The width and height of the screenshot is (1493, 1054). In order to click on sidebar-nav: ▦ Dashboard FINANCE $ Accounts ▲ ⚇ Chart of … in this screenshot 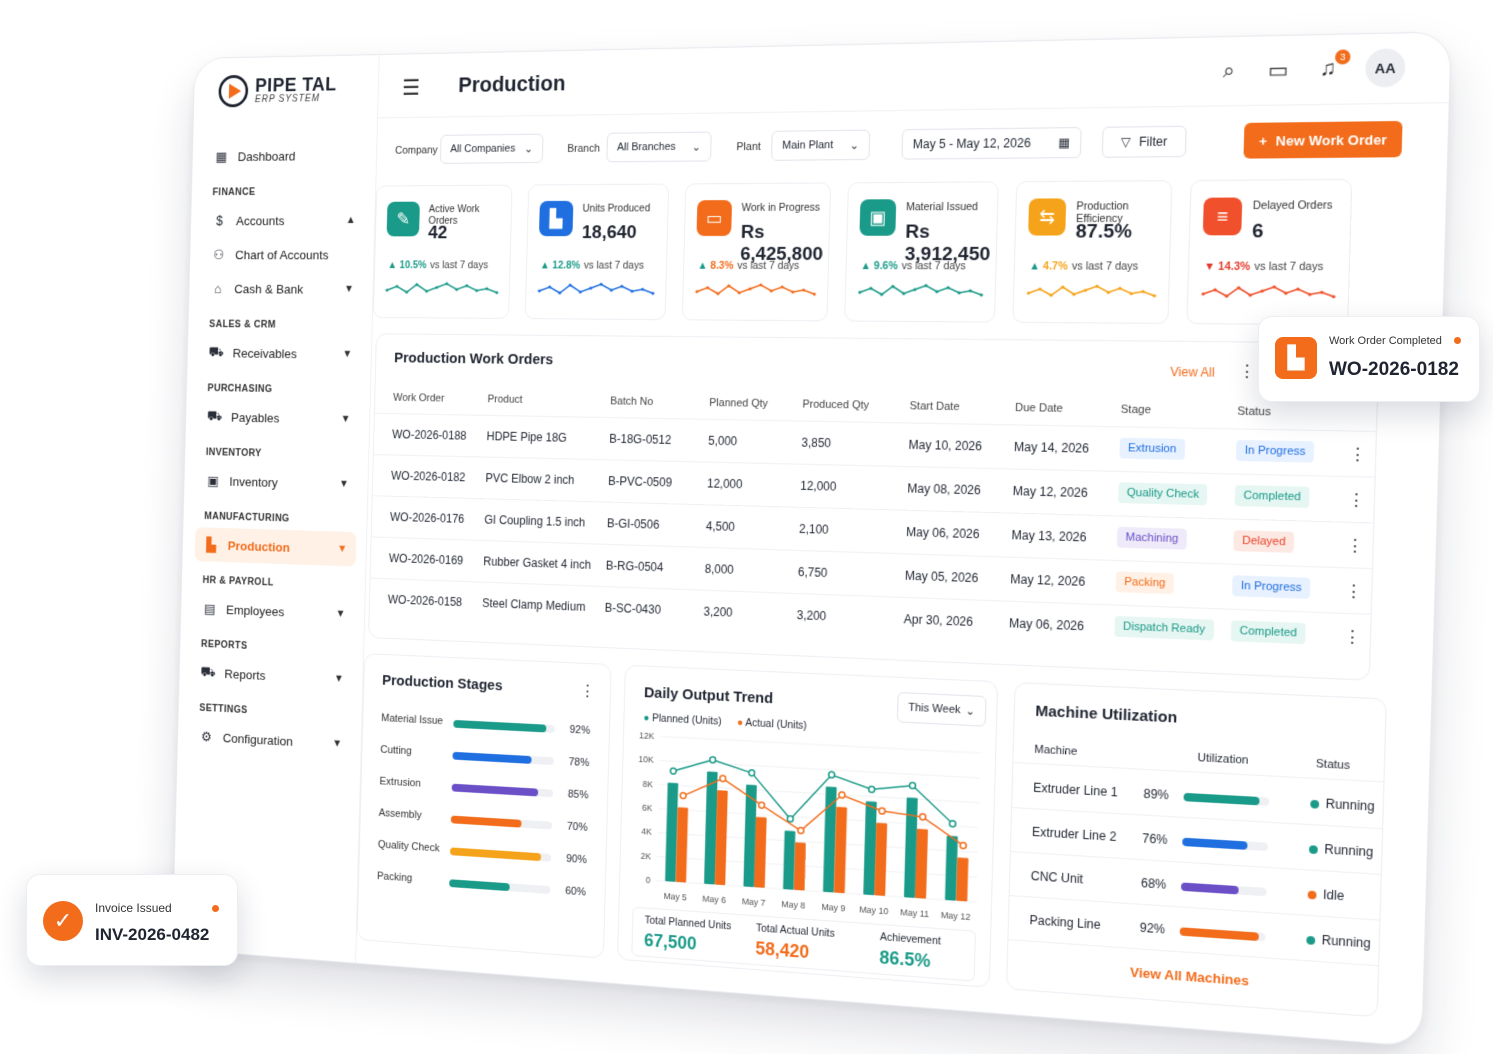, I will do `click(278, 450)`.